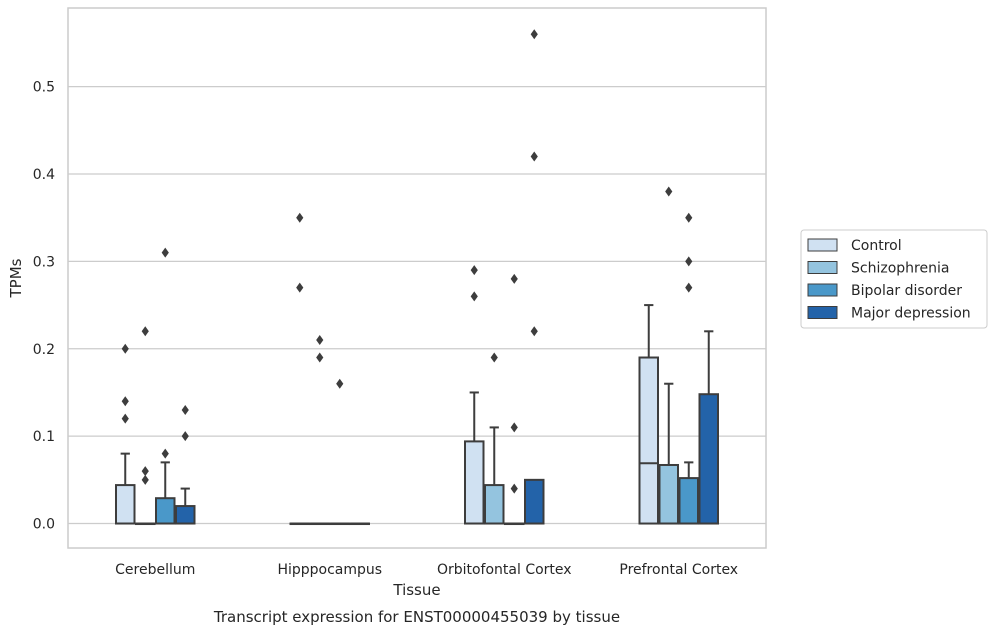  I want to click on x-tick-label: Hipppocampus, so click(329, 570).